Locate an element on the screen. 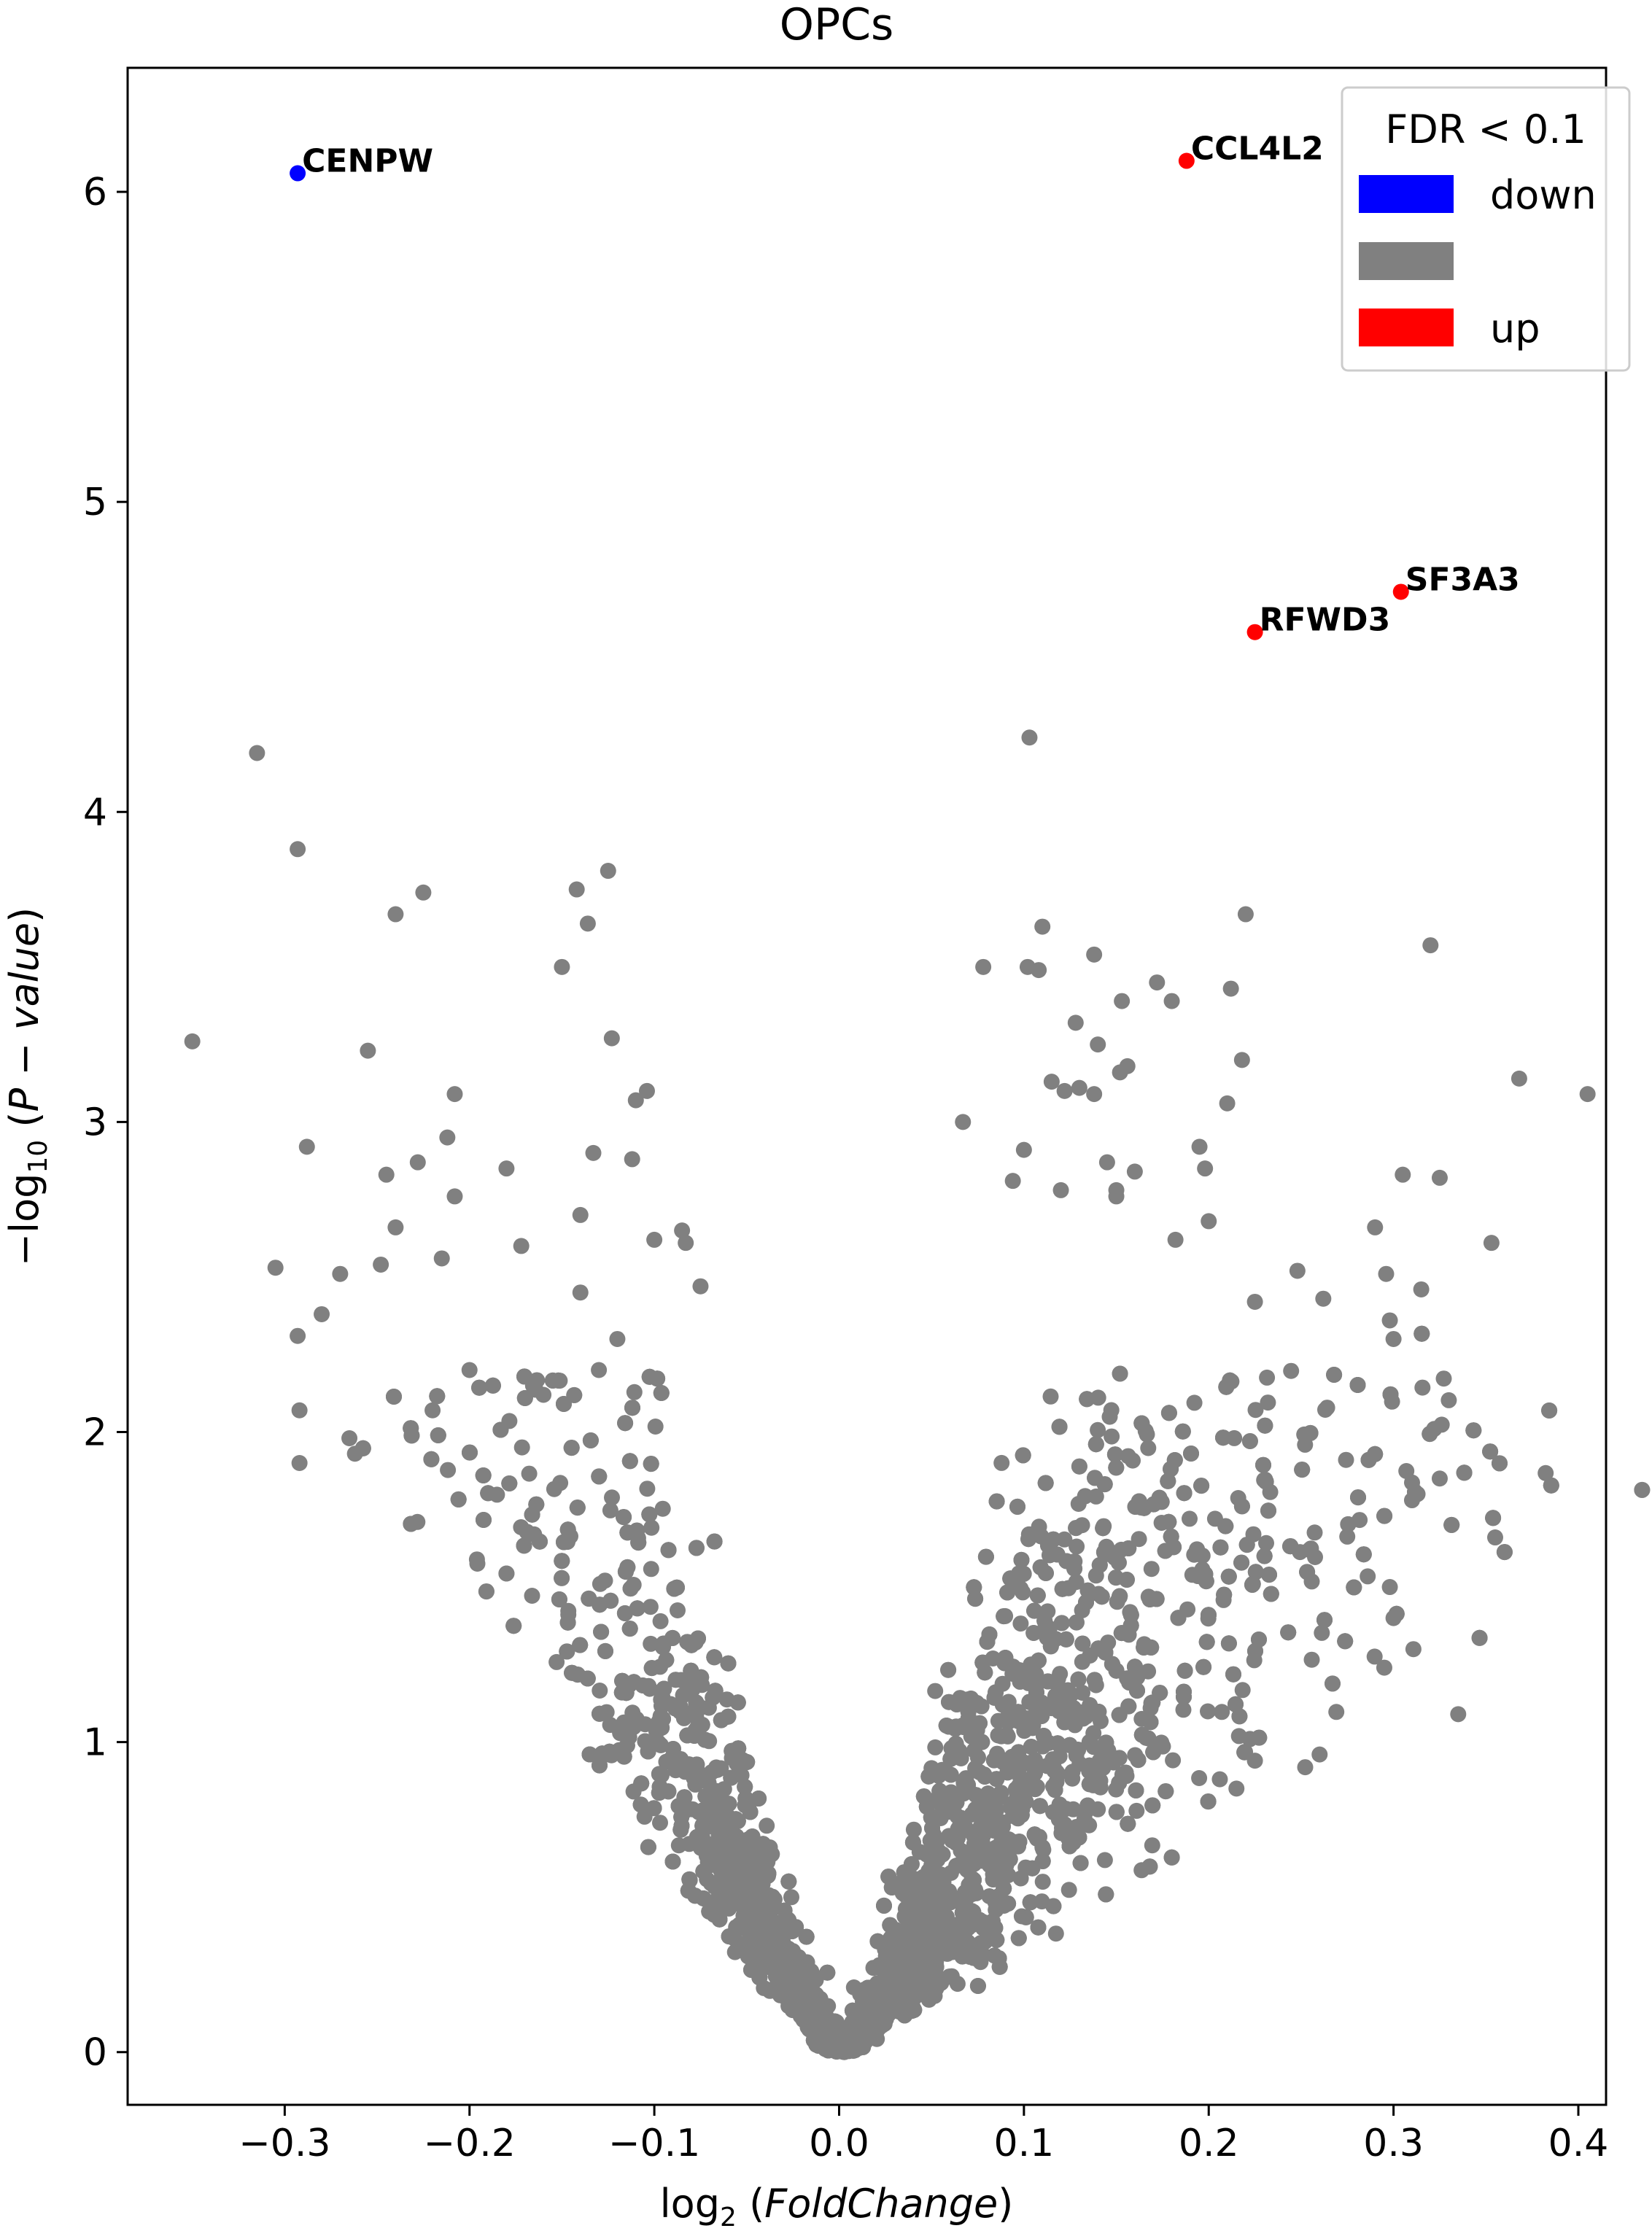 This screenshot has width=1652, height=2231. legend-swatch-ns is located at coordinates (1406, 261).